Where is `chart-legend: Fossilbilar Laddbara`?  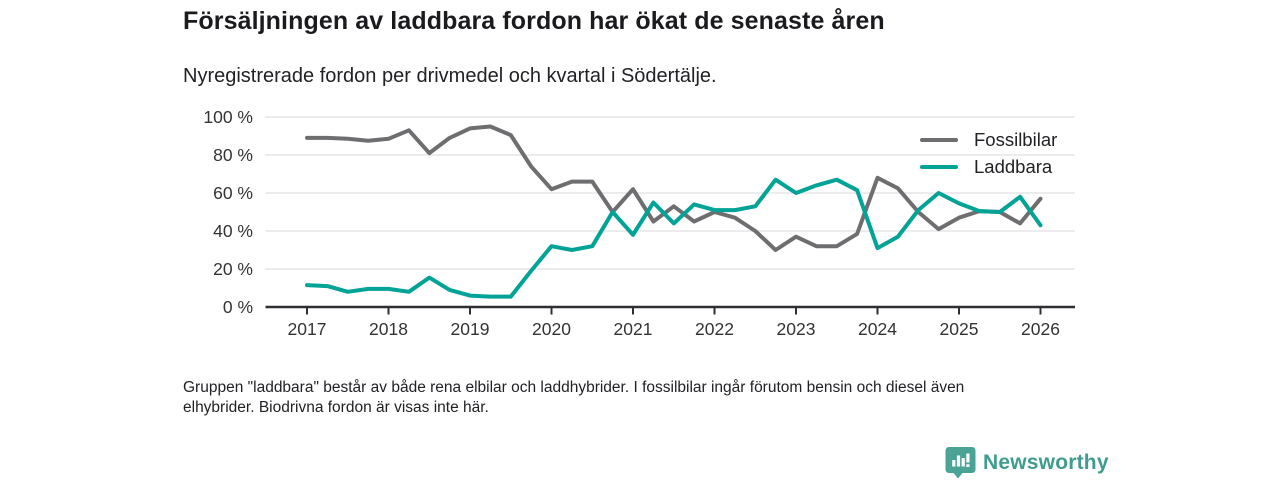 chart-legend: Fossilbilar Laddbara is located at coordinates (989, 153).